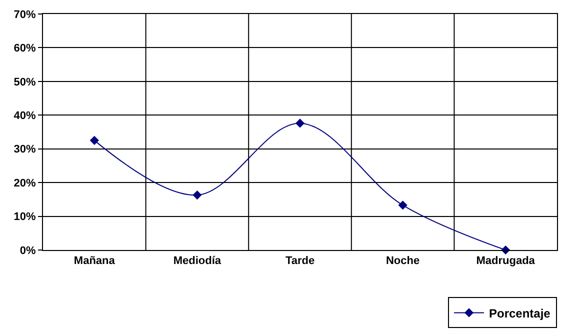 Image resolution: width=562 pixels, height=333 pixels. What do you see at coordinates (25, 183) in the screenshot?
I see `y-tick-label: 20%` at bounding box center [25, 183].